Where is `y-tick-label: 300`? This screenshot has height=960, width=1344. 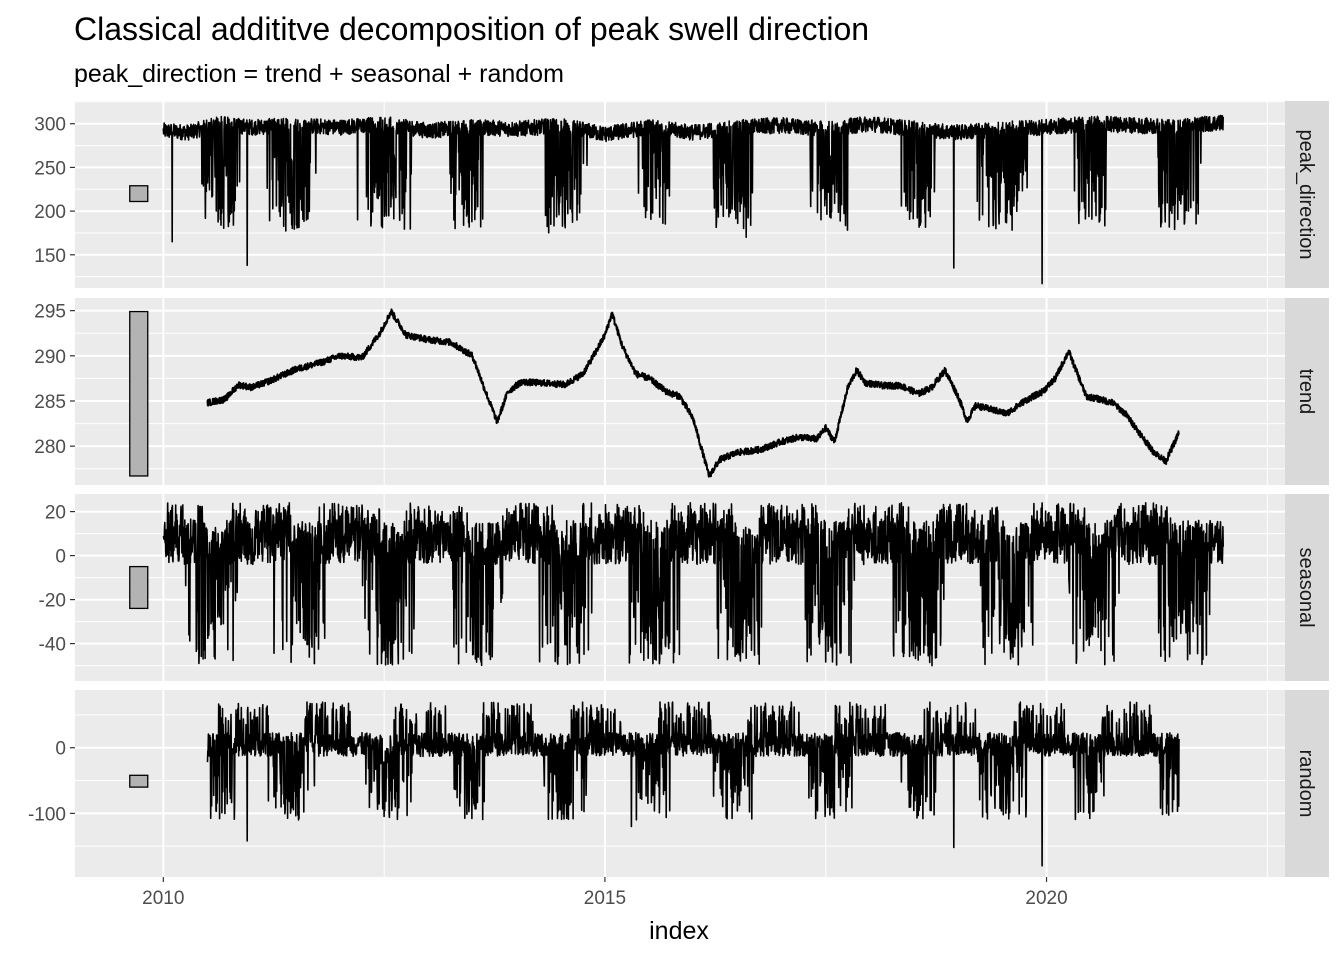
y-tick-label: 300 is located at coordinates (50, 125).